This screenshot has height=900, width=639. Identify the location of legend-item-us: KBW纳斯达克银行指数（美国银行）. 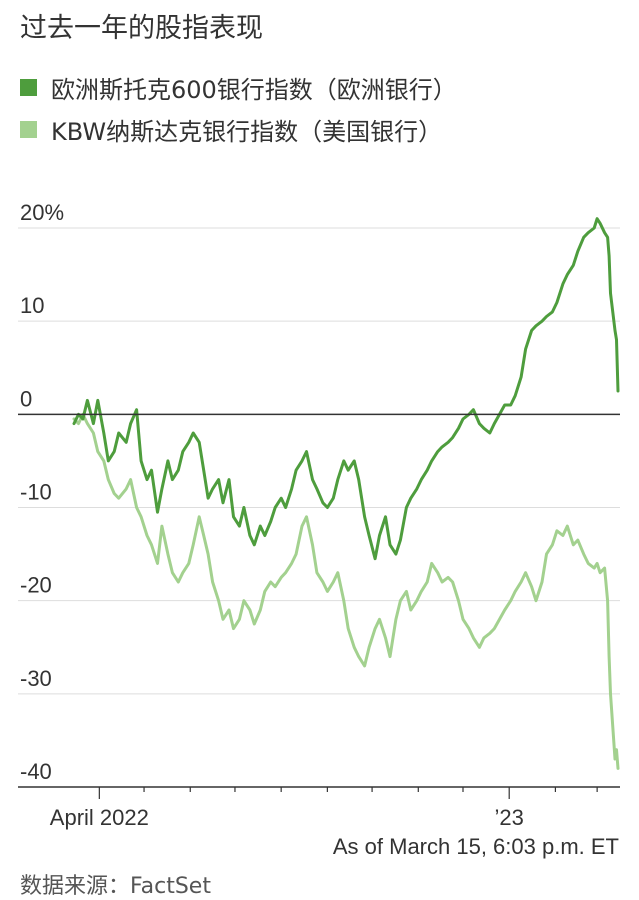
(238, 129).